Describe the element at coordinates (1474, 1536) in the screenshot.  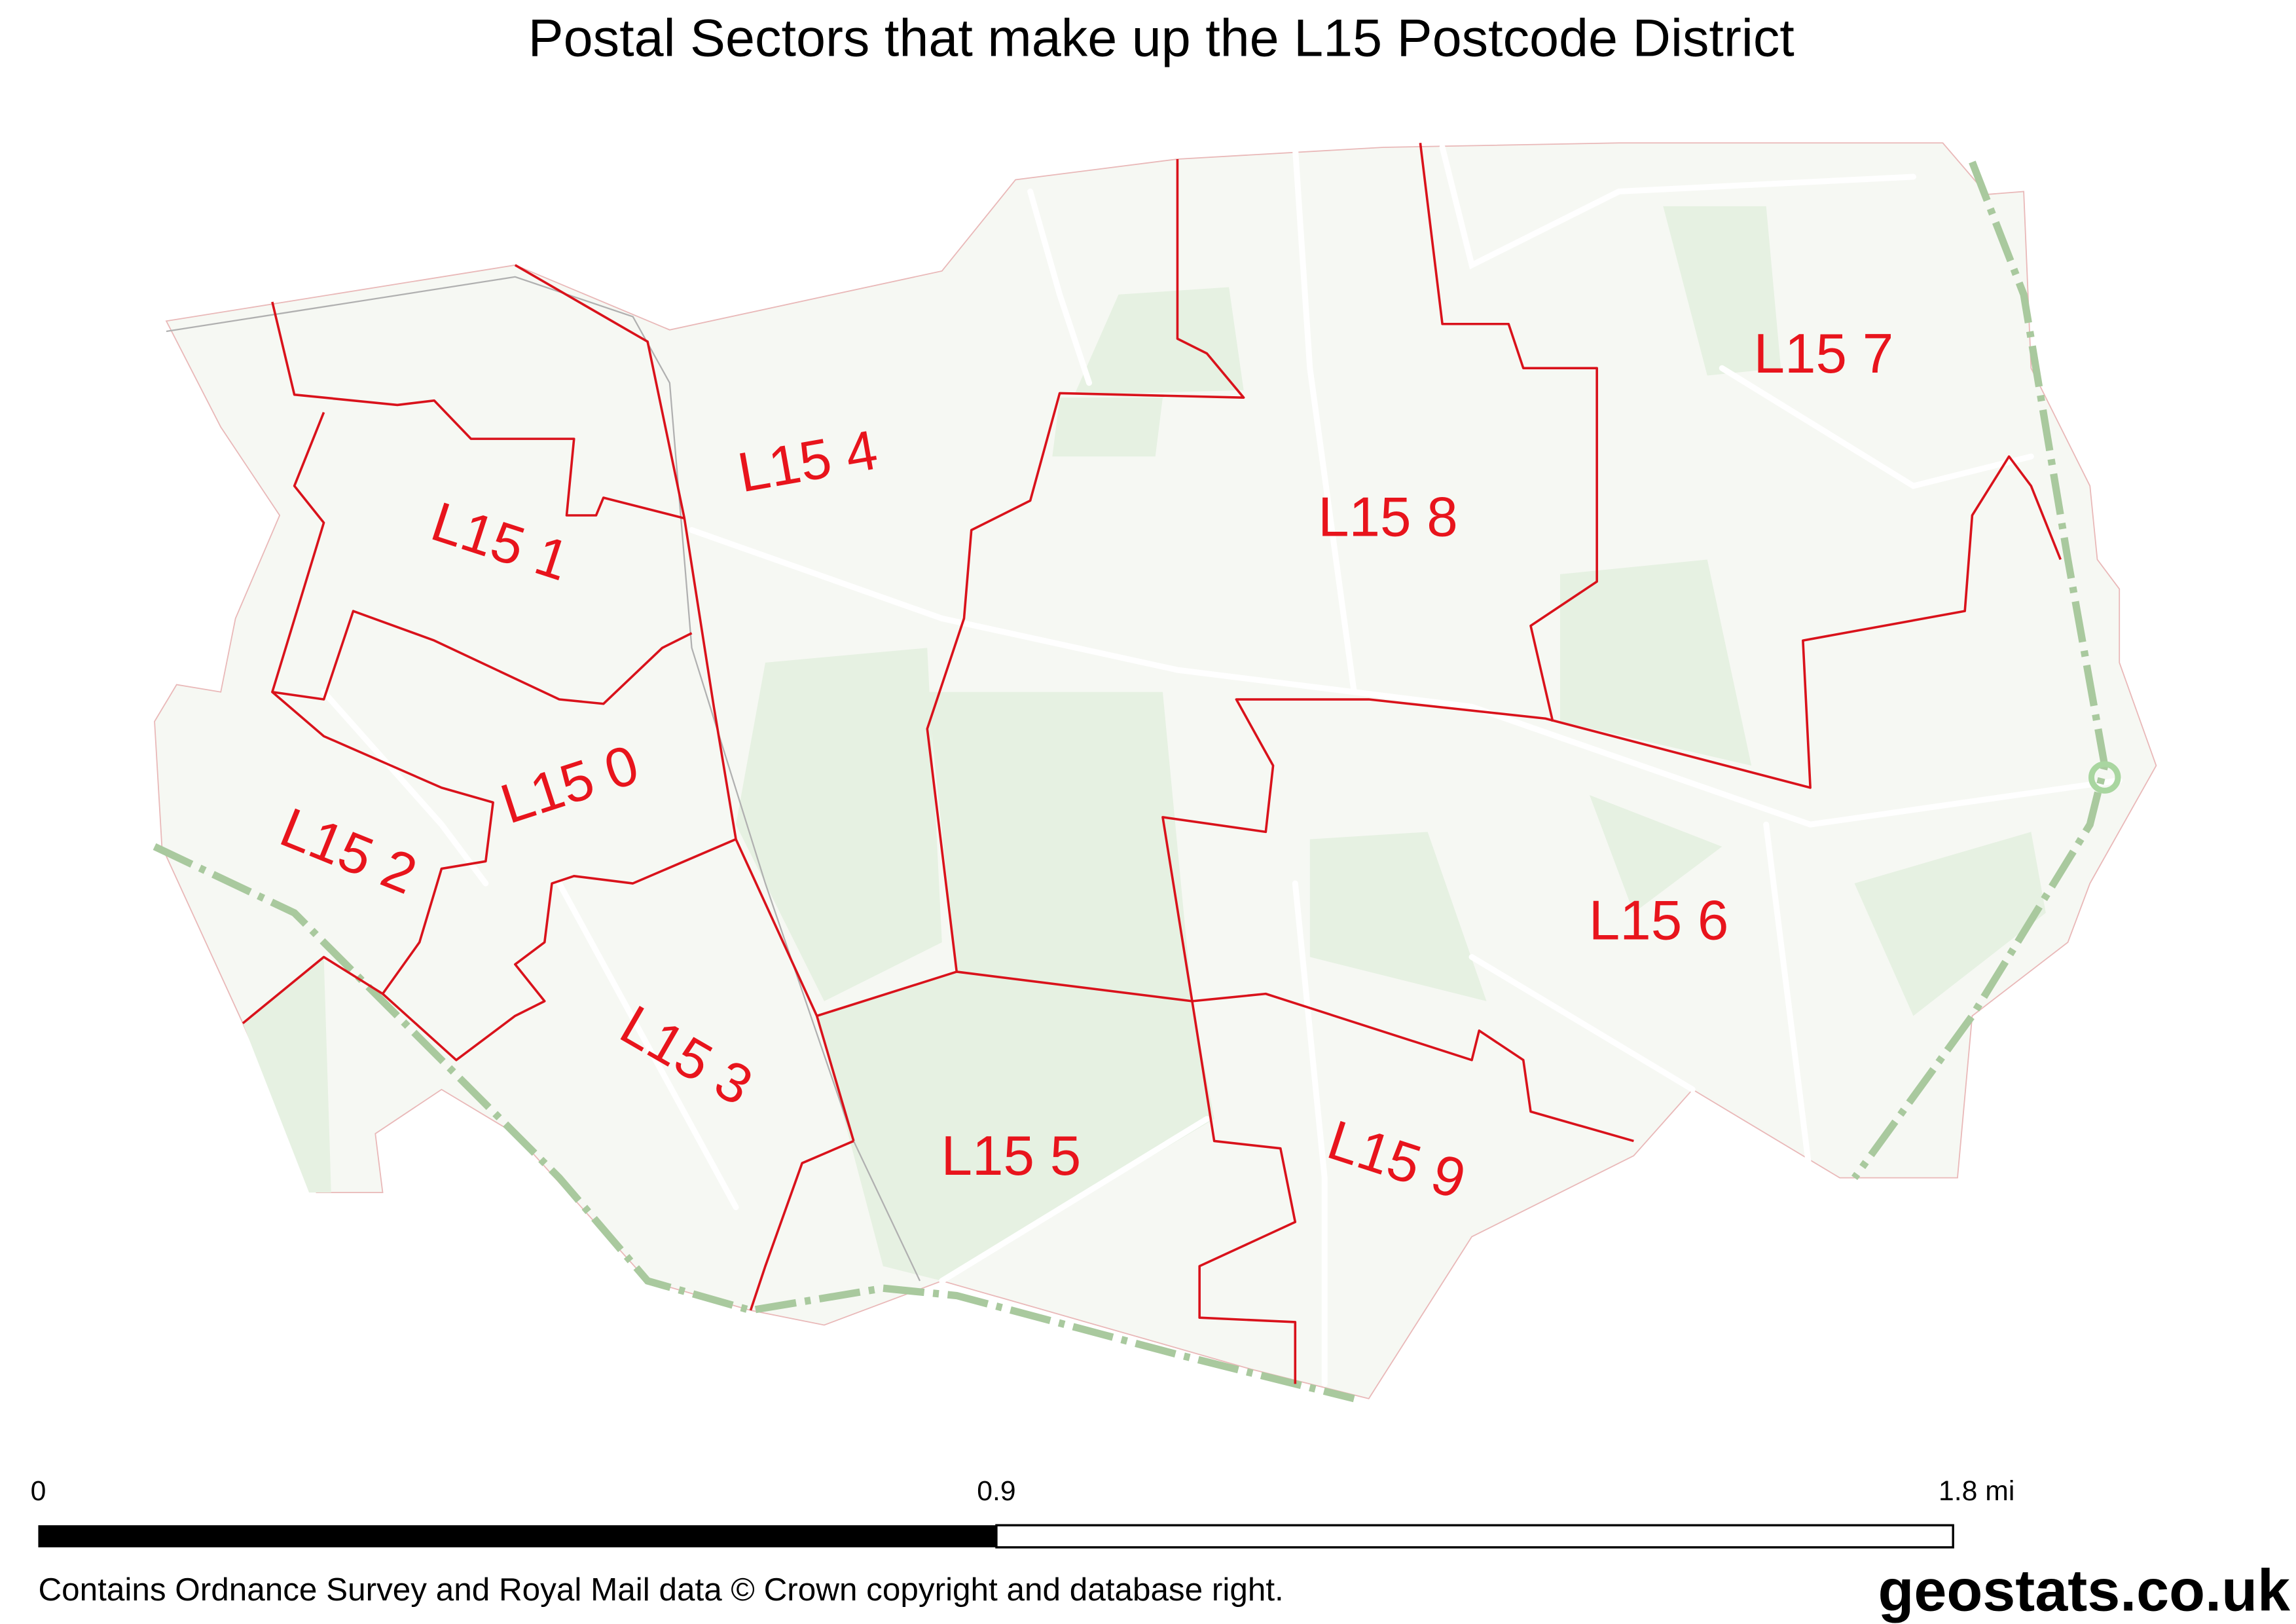
I see `scale-bar-white` at that location.